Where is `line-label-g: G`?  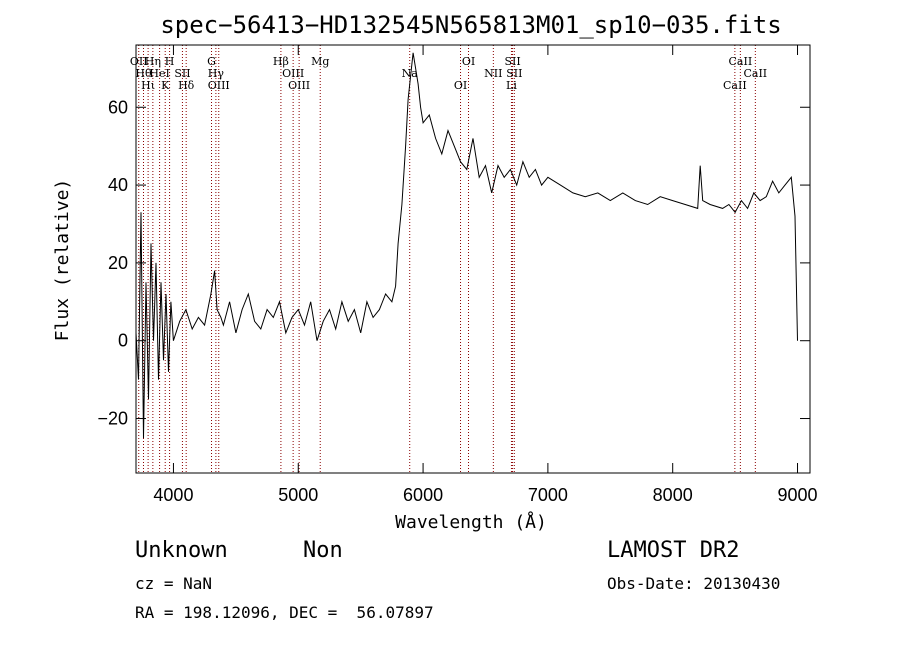 line-label-g: G is located at coordinates (211, 61).